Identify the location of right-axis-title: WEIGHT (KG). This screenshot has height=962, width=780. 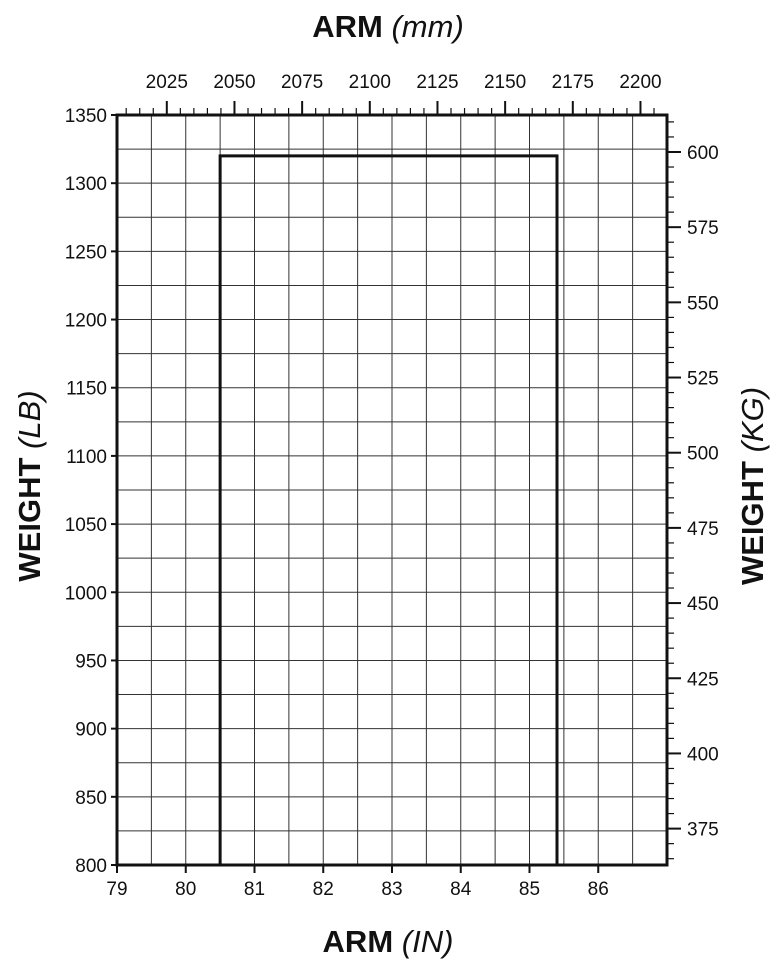
(752, 486).